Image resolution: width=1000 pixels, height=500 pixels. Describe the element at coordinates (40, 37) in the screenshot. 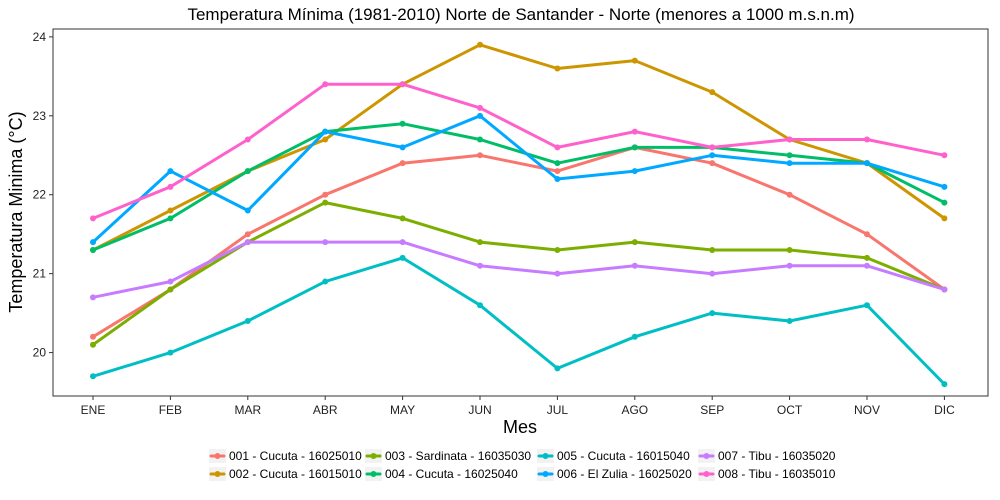

I see `y-tick-label: 24` at that location.